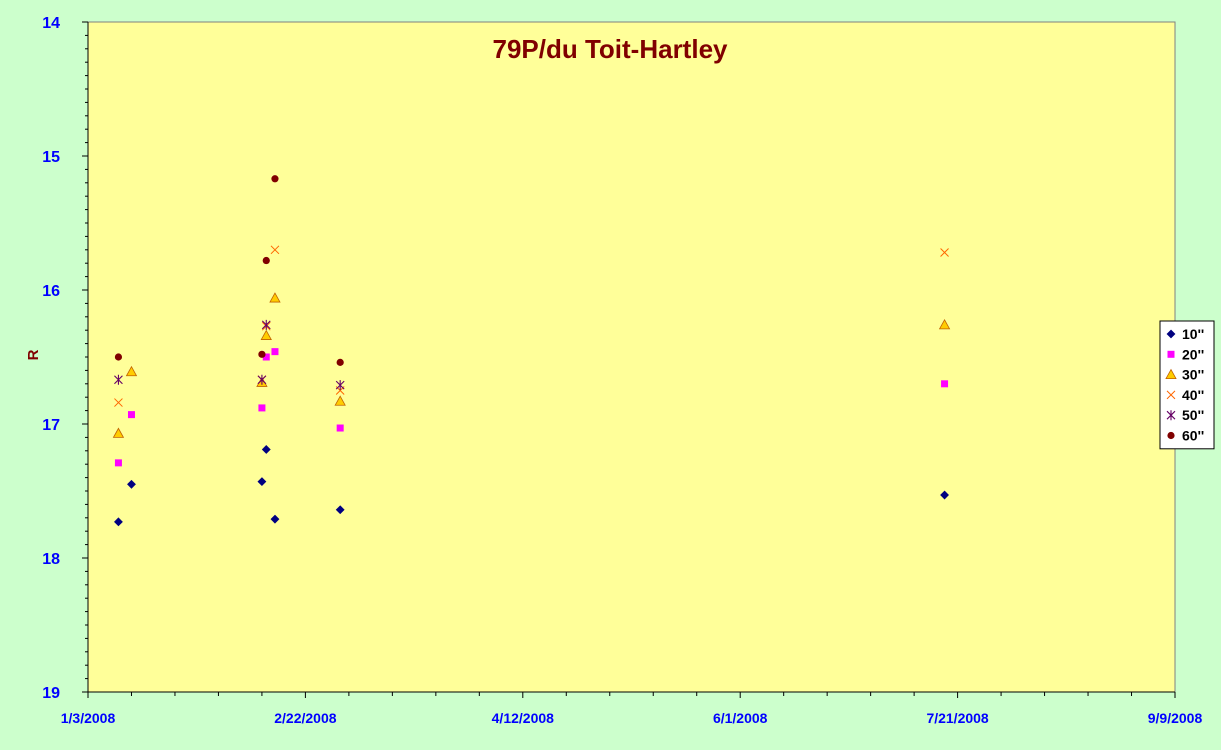 The image size is (1221, 750). I want to click on x-tick-label: 4/12/2008, so click(523, 718).